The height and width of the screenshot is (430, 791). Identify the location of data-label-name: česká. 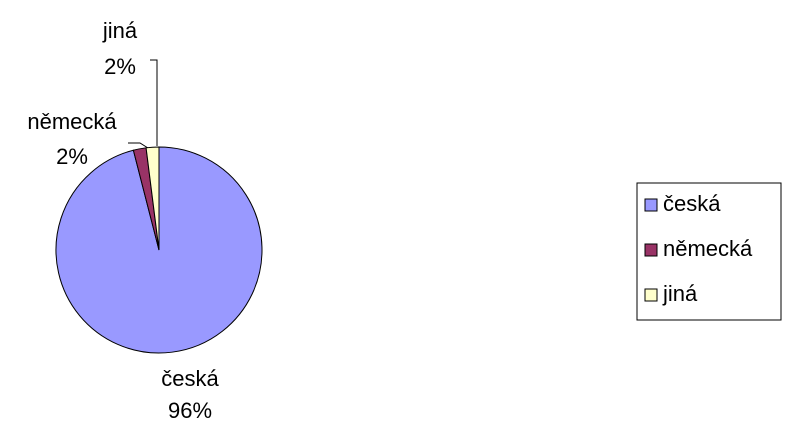
(190, 378).